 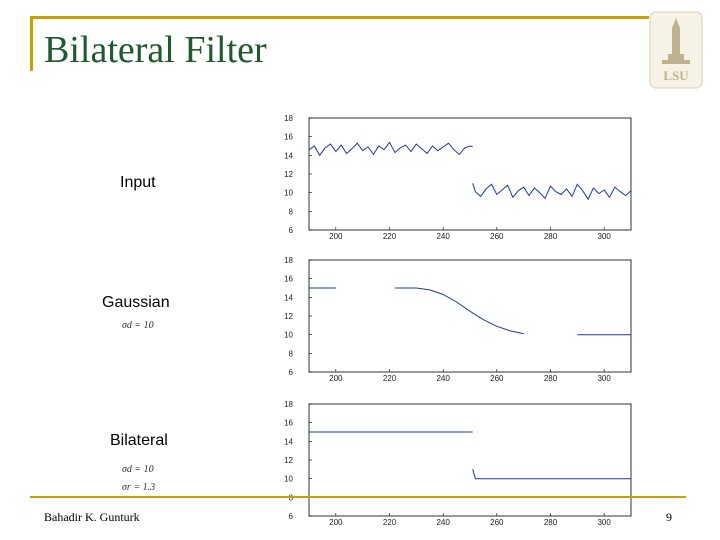 What do you see at coordinates (676, 75) in the screenshot?
I see `logo-text: LSU` at bounding box center [676, 75].